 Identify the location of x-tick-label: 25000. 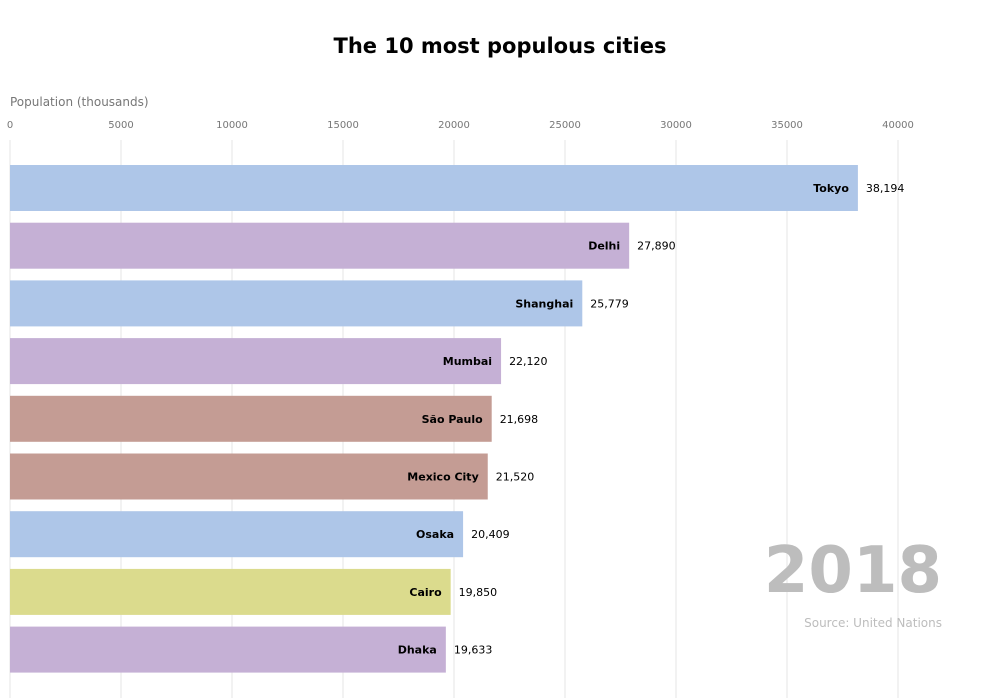
(565, 125).